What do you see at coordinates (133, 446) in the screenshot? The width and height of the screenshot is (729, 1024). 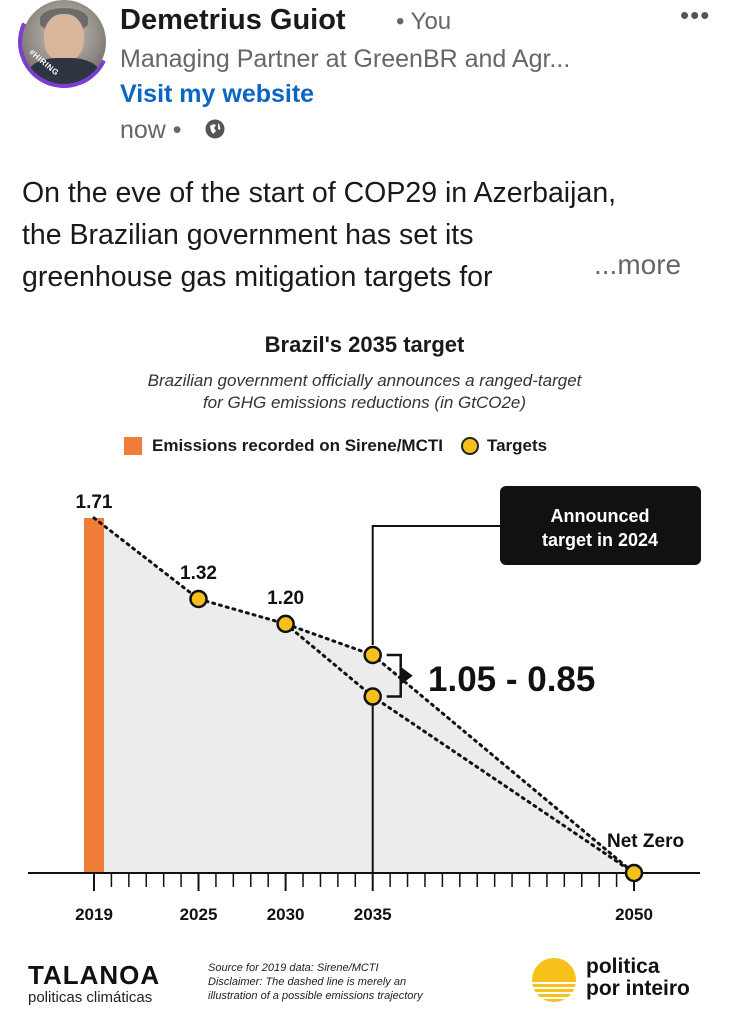 I see `legend-recorded-swatch` at bounding box center [133, 446].